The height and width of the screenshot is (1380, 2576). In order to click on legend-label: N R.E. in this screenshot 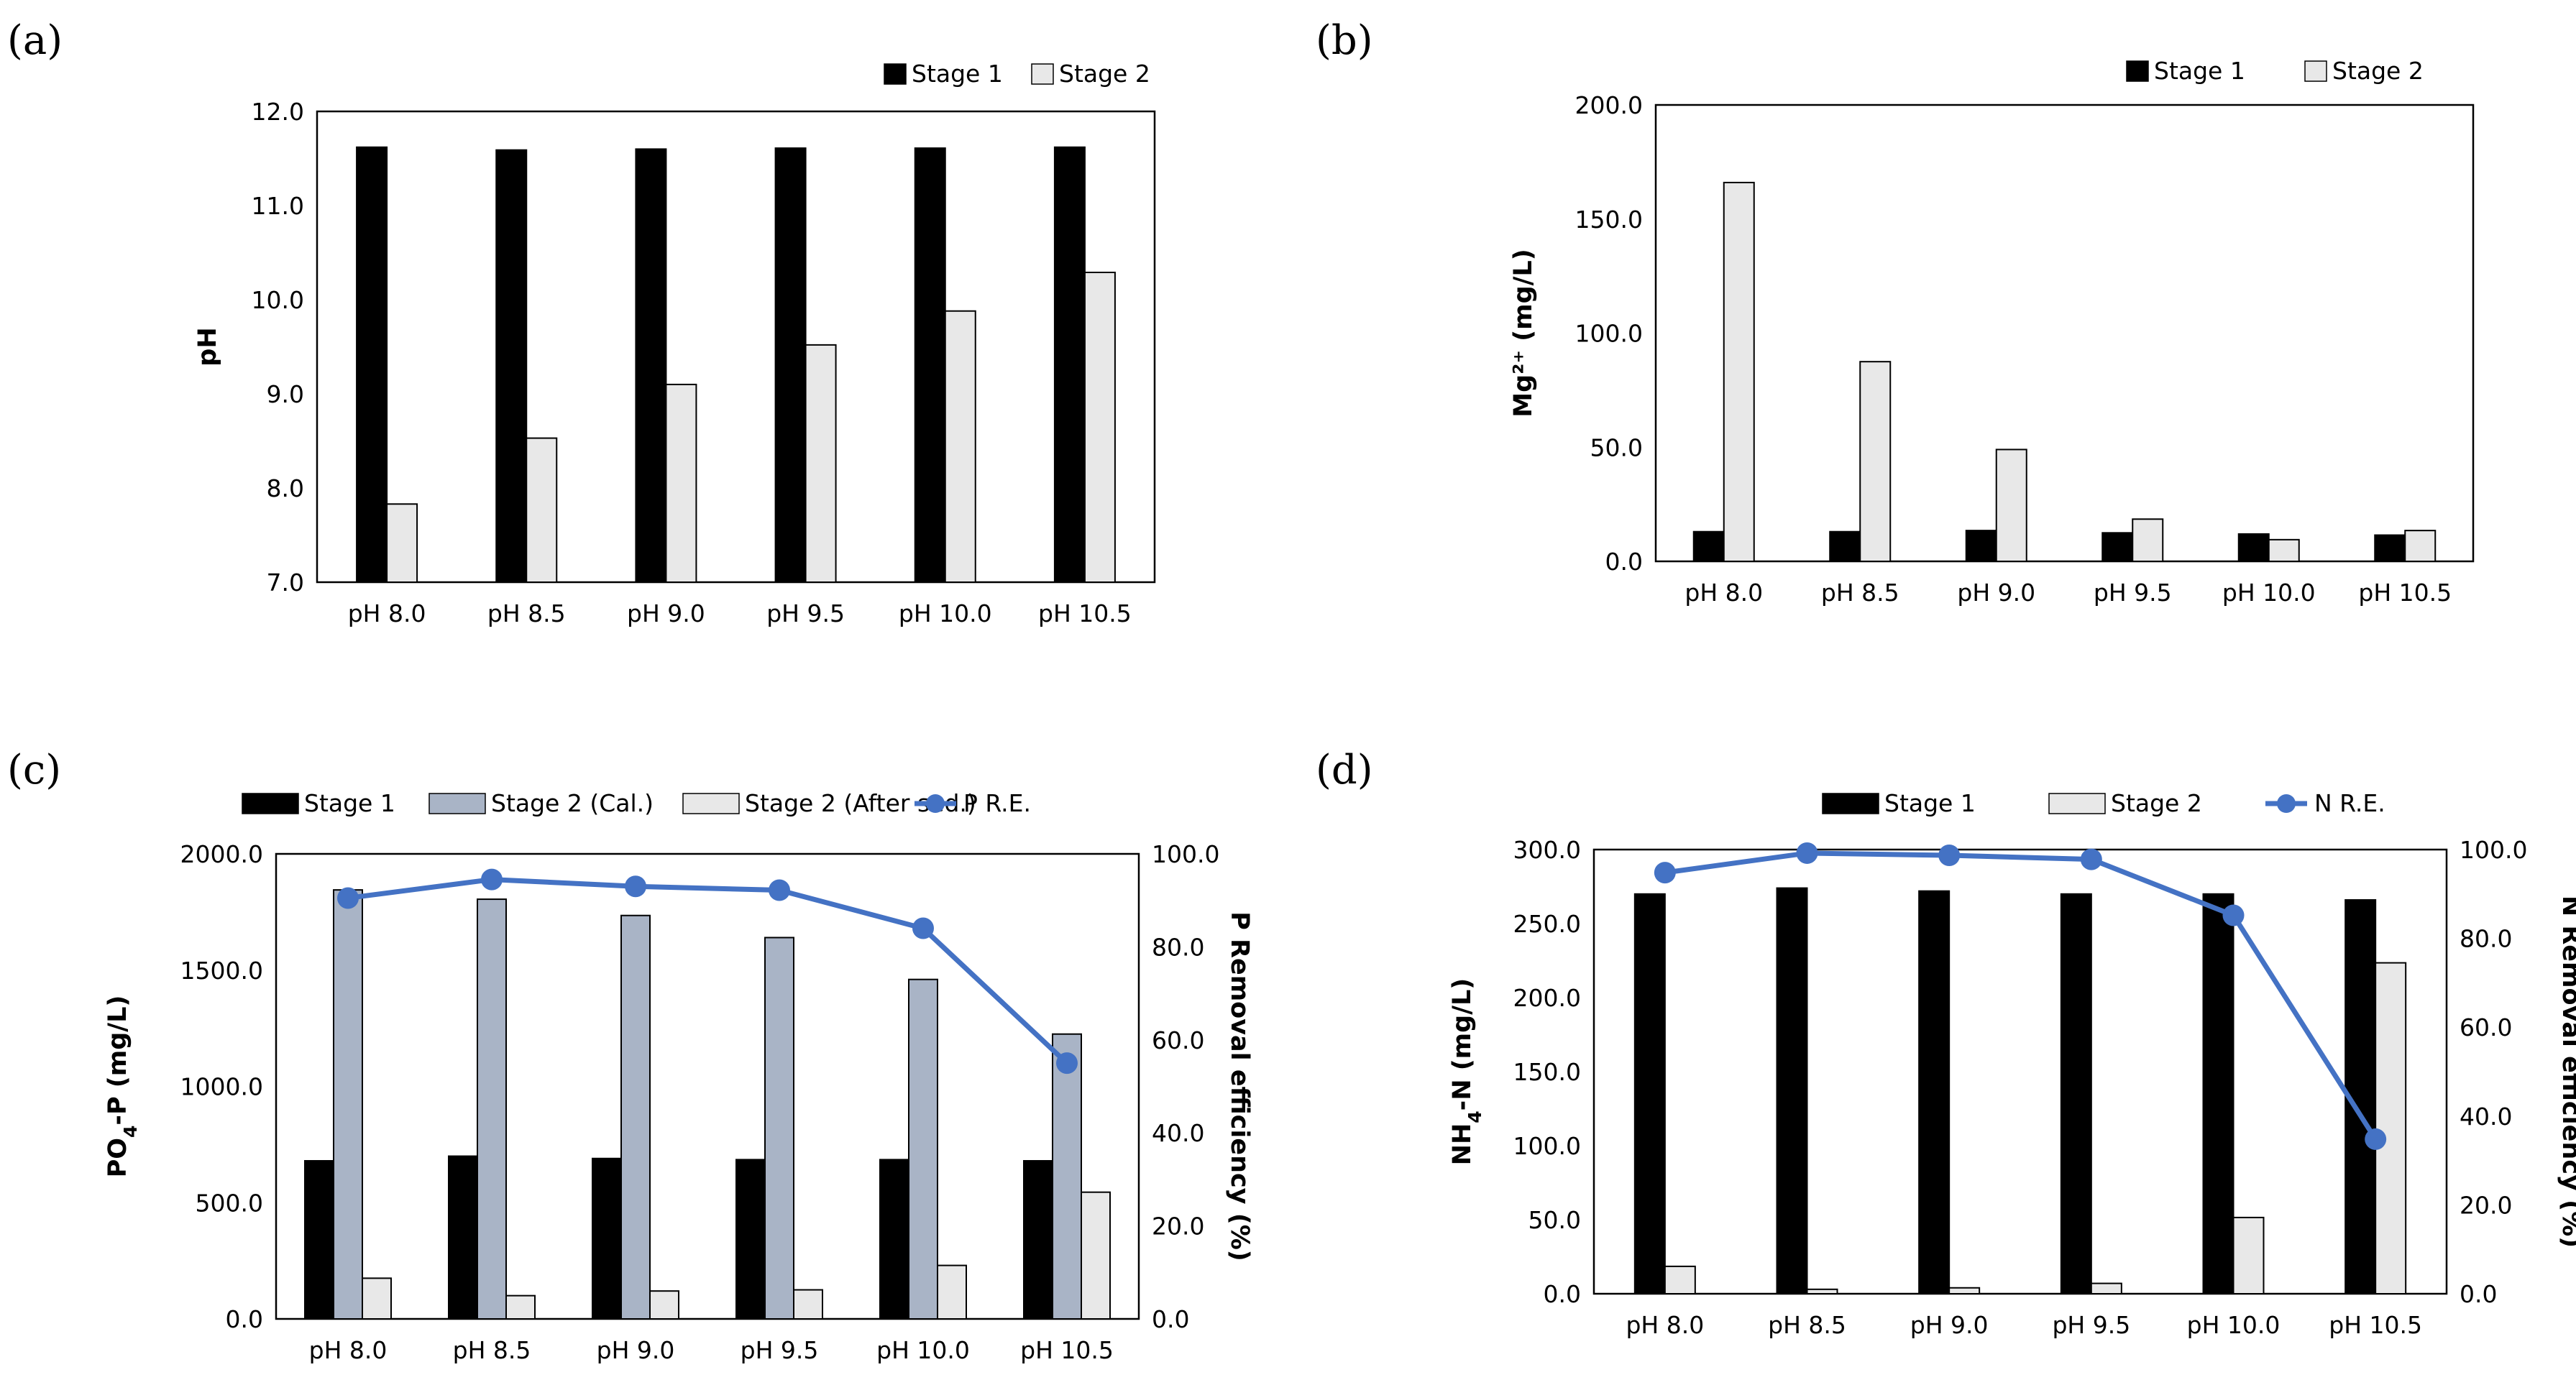, I will do `click(2349, 803)`.